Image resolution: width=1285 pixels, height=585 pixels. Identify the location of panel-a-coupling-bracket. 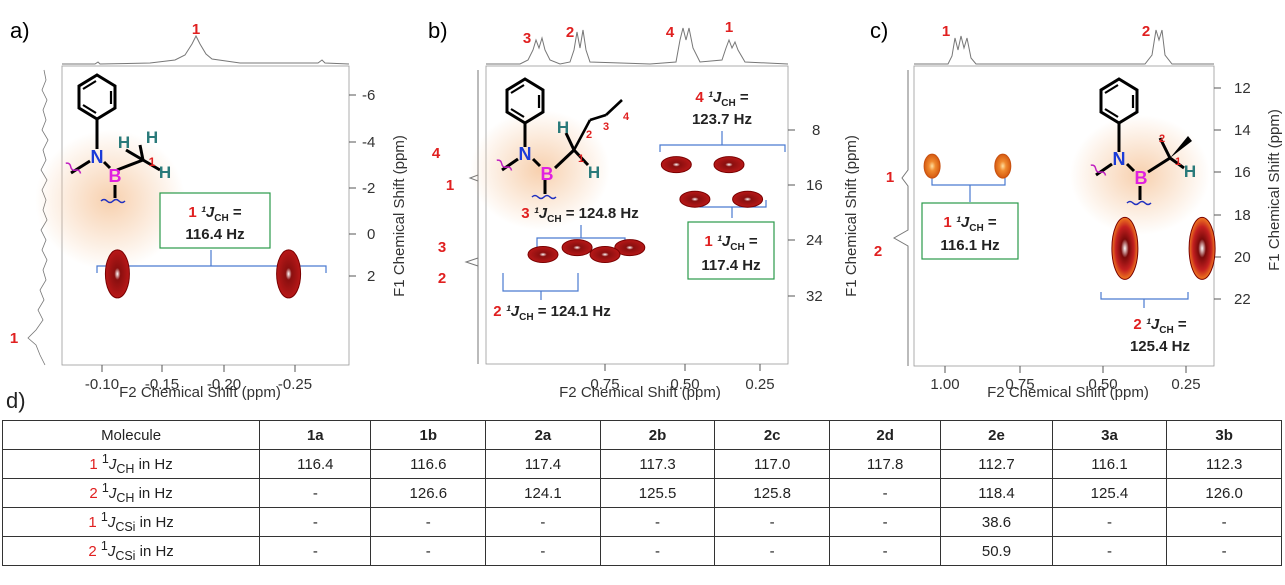
(211, 261).